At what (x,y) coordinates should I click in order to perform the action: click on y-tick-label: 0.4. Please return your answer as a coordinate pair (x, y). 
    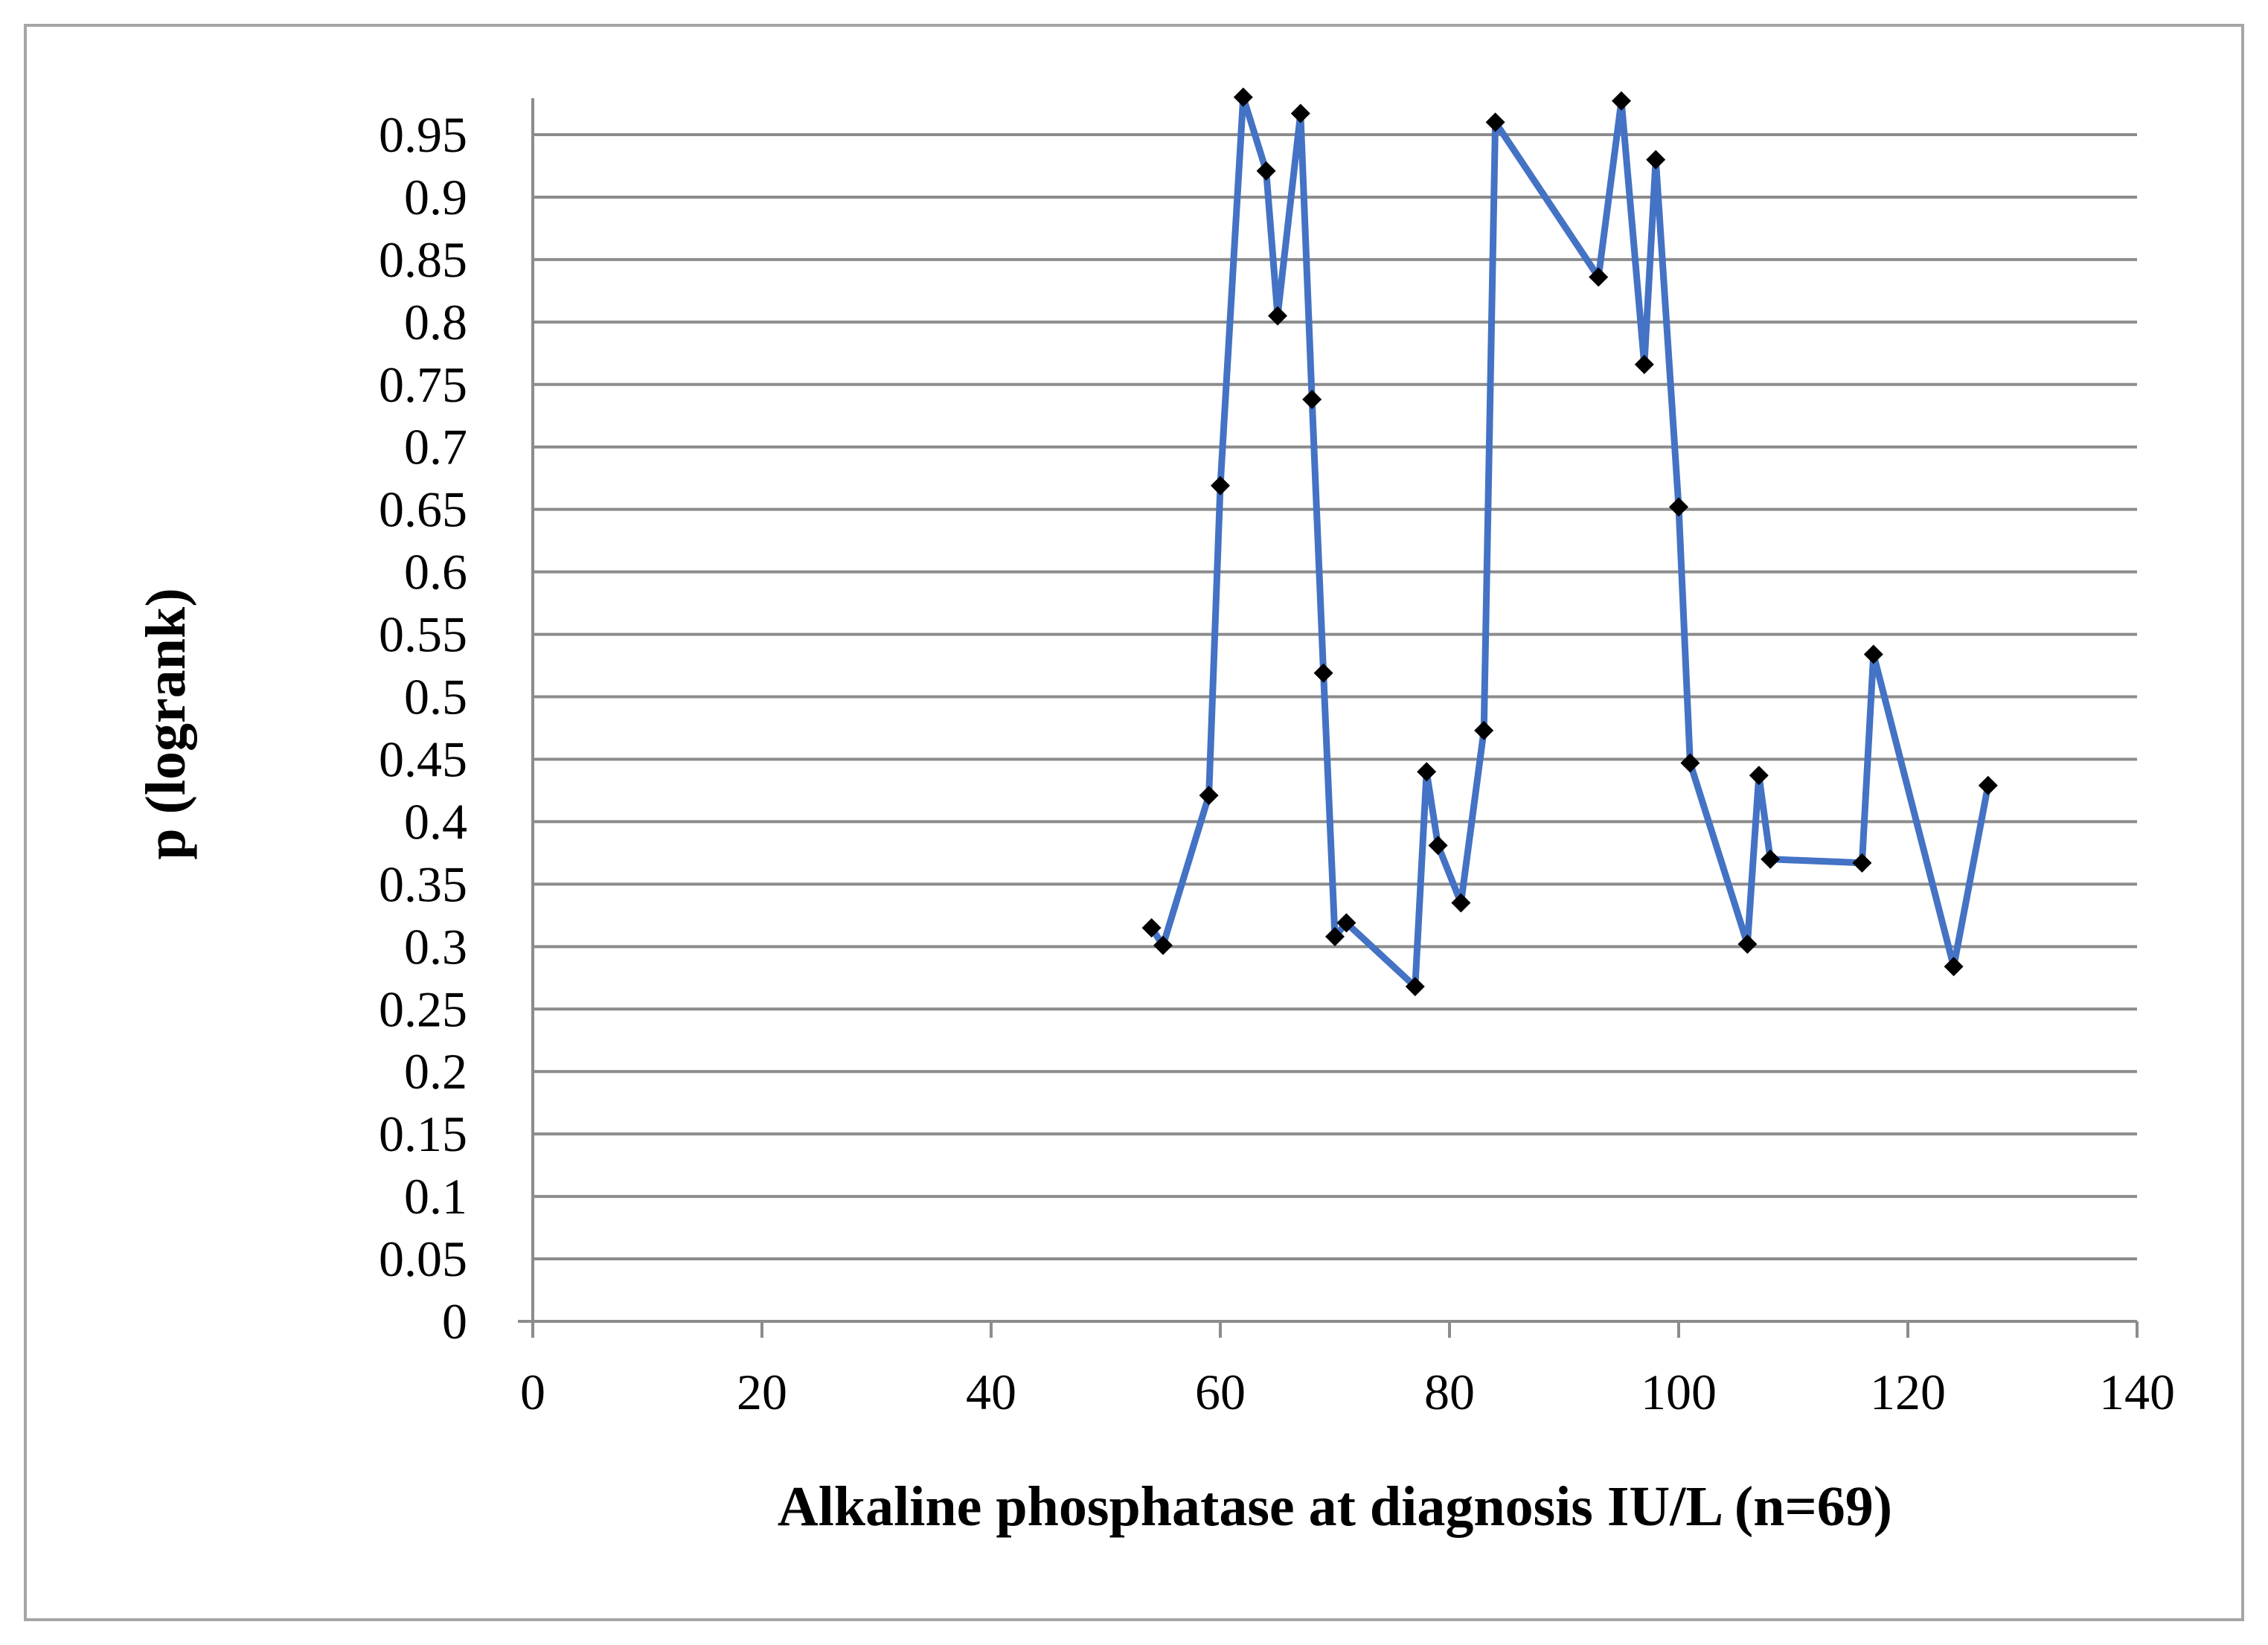
    Looking at the image, I should click on (435, 821).